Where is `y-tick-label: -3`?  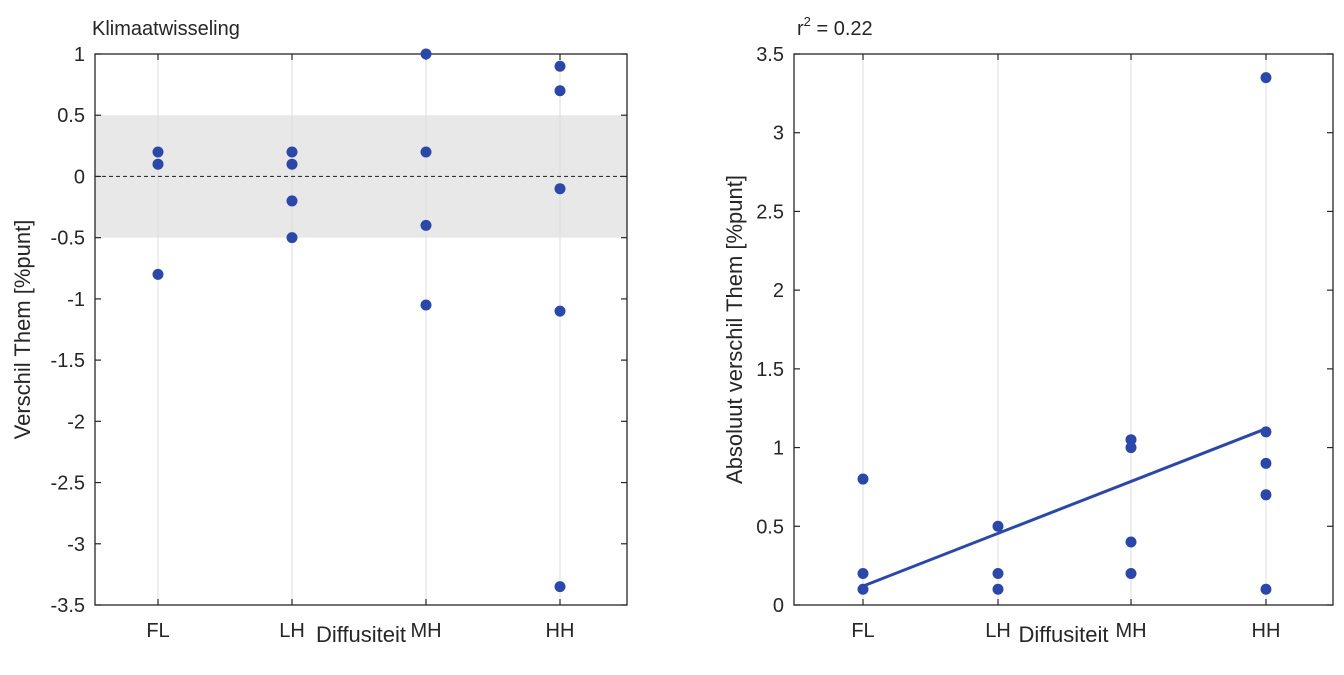
y-tick-label: -3 is located at coordinates (76, 545).